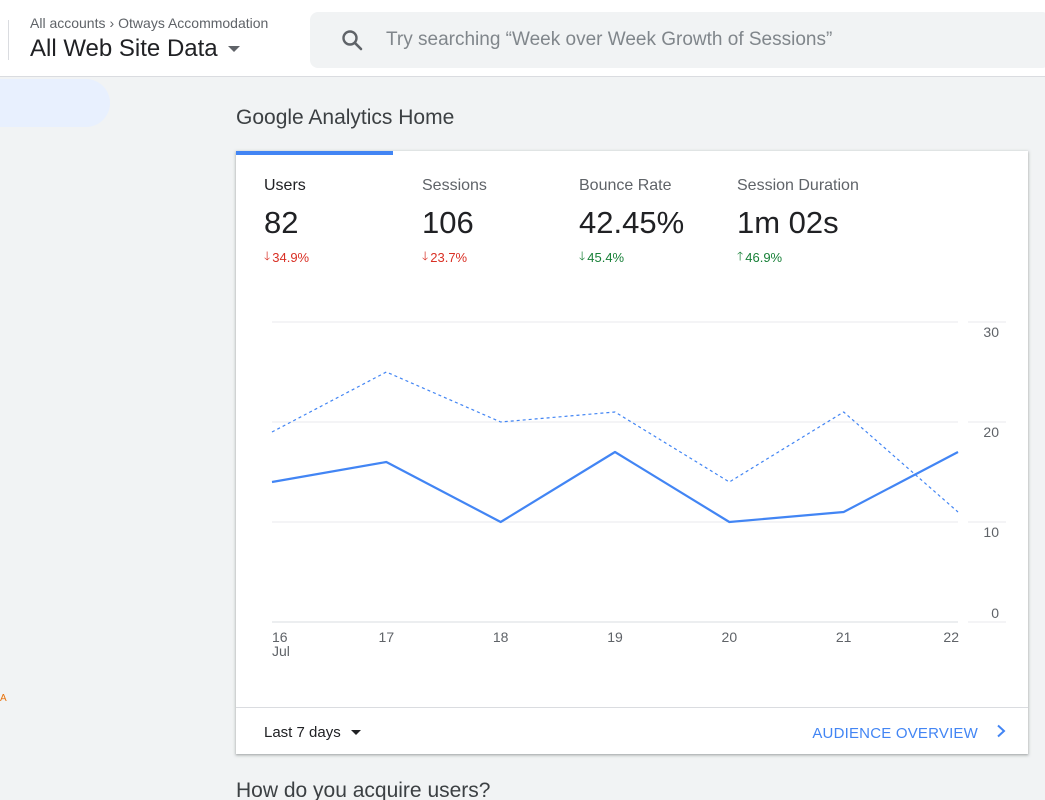 Image resolution: width=1045 pixels, height=800 pixels. Describe the element at coordinates (68, 23) in the screenshot. I see `breadcrumb-account: All accounts` at that location.